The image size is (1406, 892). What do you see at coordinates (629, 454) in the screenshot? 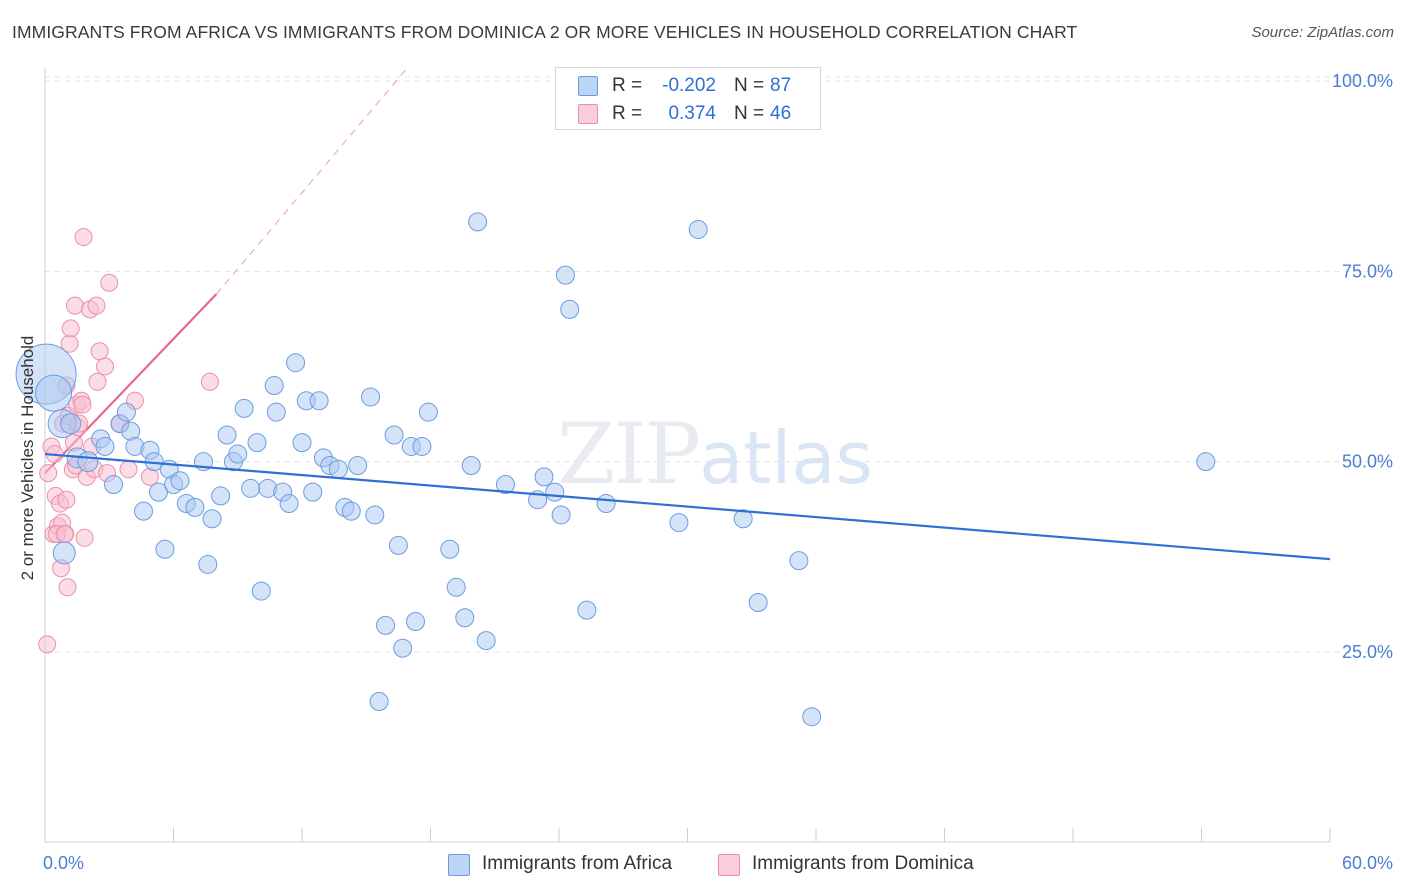
I see `watermark-zip: ZIP` at bounding box center [629, 454].